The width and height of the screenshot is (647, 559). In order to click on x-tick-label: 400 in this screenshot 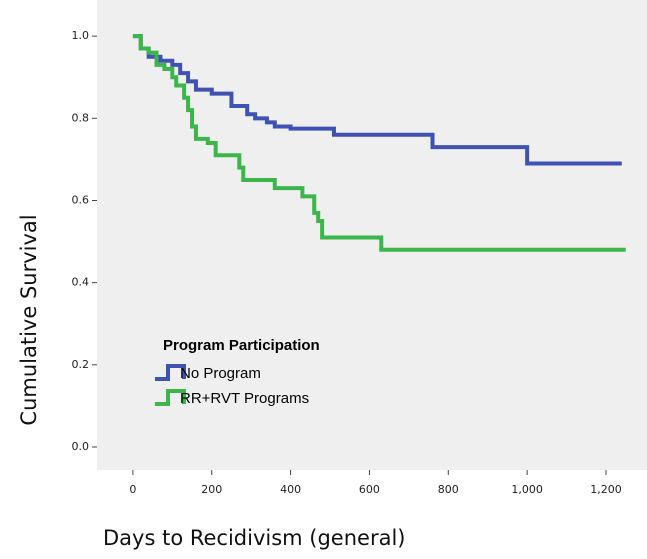, I will do `click(290, 489)`.